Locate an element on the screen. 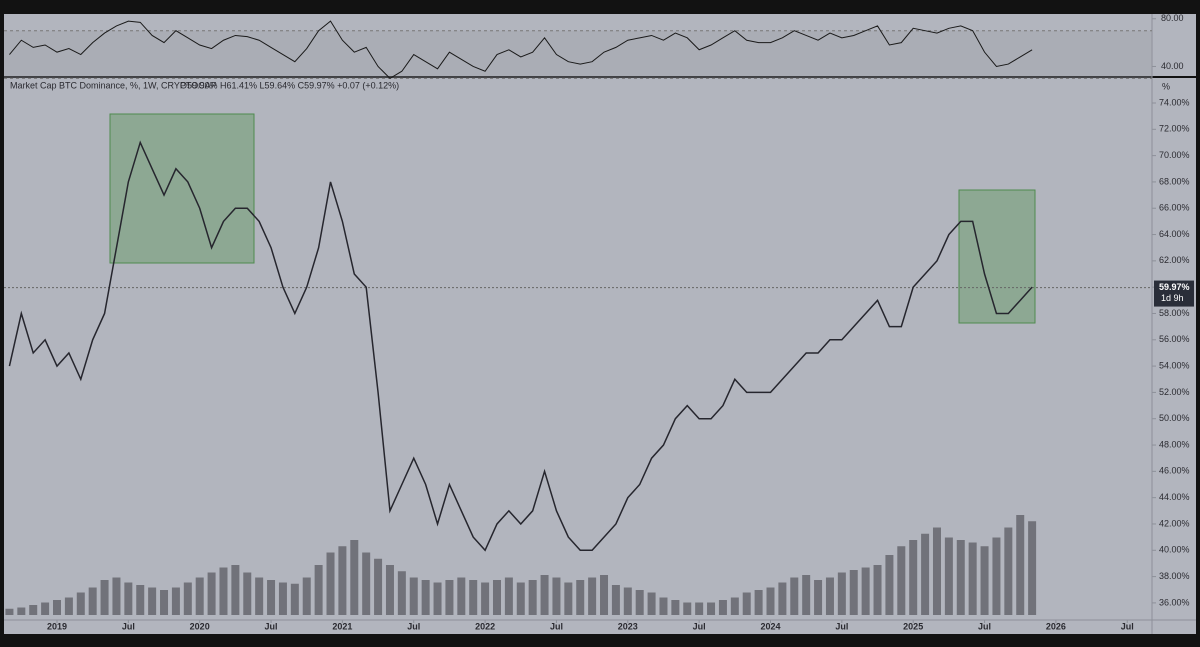 The image size is (1200, 647). y-tick-label: 40.00% is located at coordinates (1174, 550).